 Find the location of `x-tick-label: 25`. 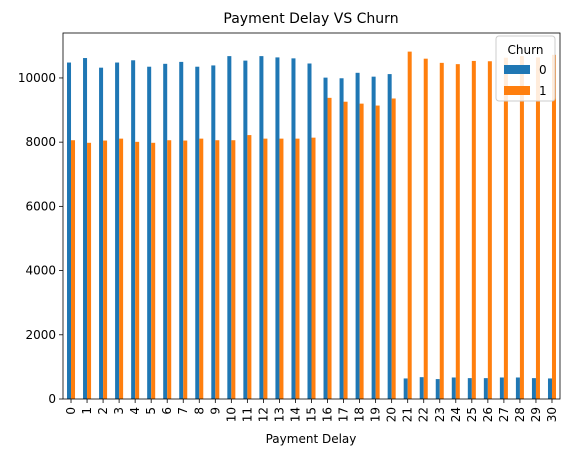

x-tick-label: 25 is located at coordinates (472, 414).